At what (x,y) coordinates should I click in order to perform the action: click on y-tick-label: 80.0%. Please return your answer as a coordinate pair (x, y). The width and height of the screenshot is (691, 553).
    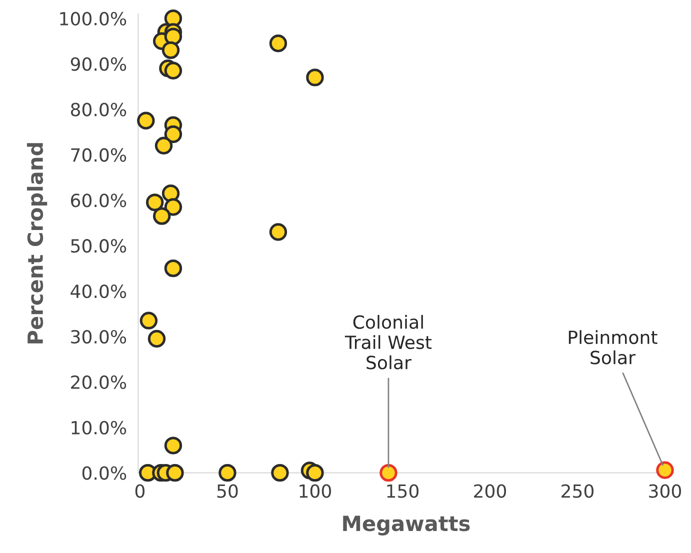
    Looking at the image, I should click on (98, 109).